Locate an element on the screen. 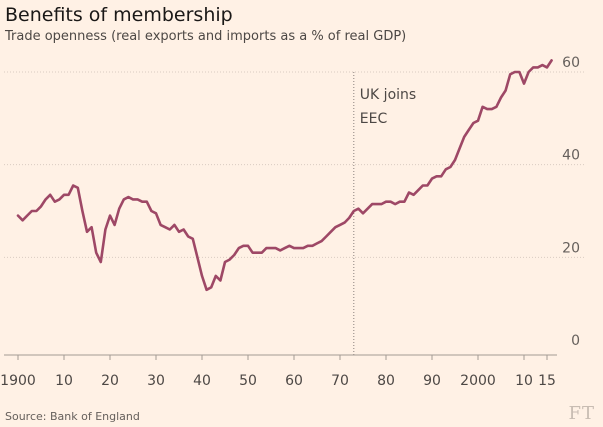 The height and width of the screenshot is (427, 603). x-tick-label: 15 is located at coordinates (547, 381).